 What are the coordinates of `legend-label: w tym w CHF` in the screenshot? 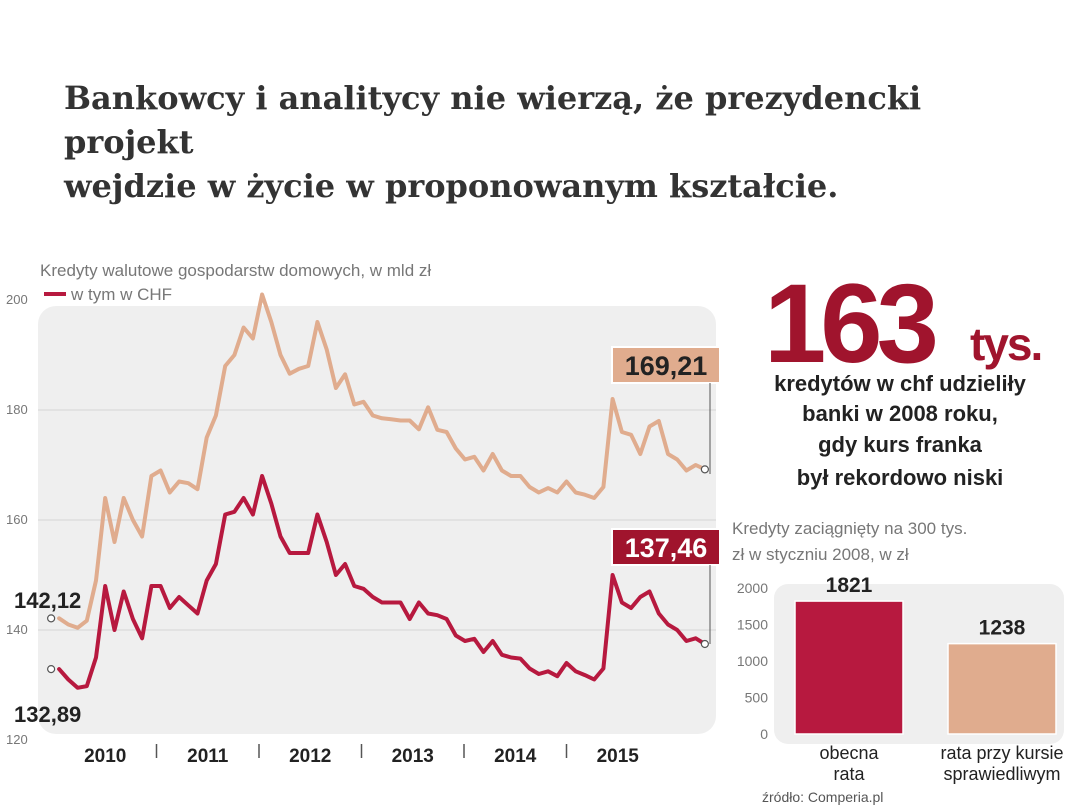 It's located at (121, 294).